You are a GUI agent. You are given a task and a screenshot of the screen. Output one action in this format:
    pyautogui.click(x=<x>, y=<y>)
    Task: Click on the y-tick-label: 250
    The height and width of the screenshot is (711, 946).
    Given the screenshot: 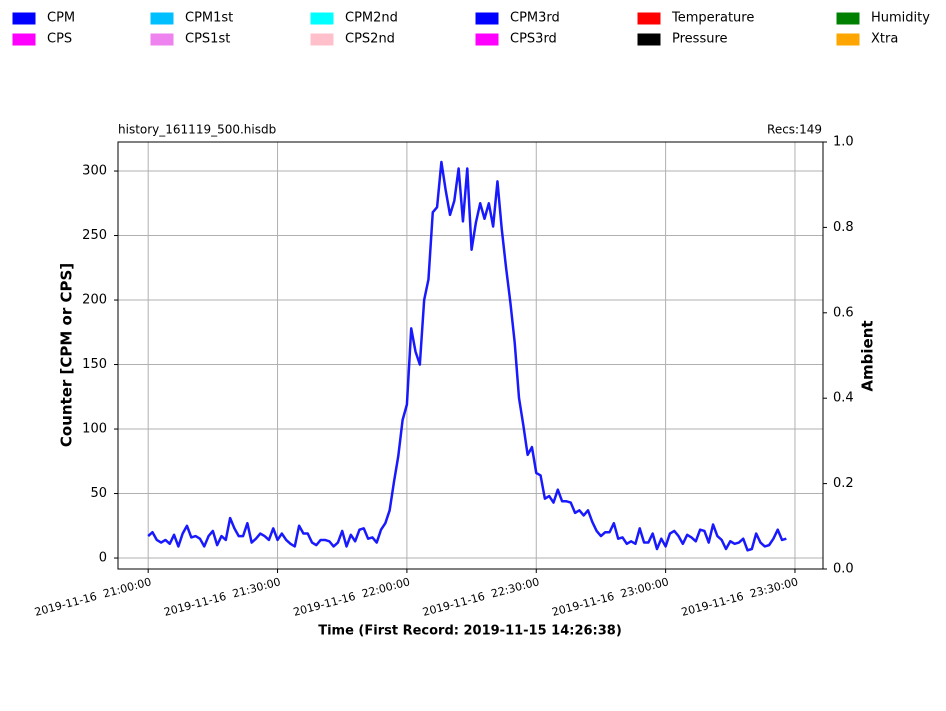 What is the action you would take?
    pyautogui.click(x=94, y=235)
    